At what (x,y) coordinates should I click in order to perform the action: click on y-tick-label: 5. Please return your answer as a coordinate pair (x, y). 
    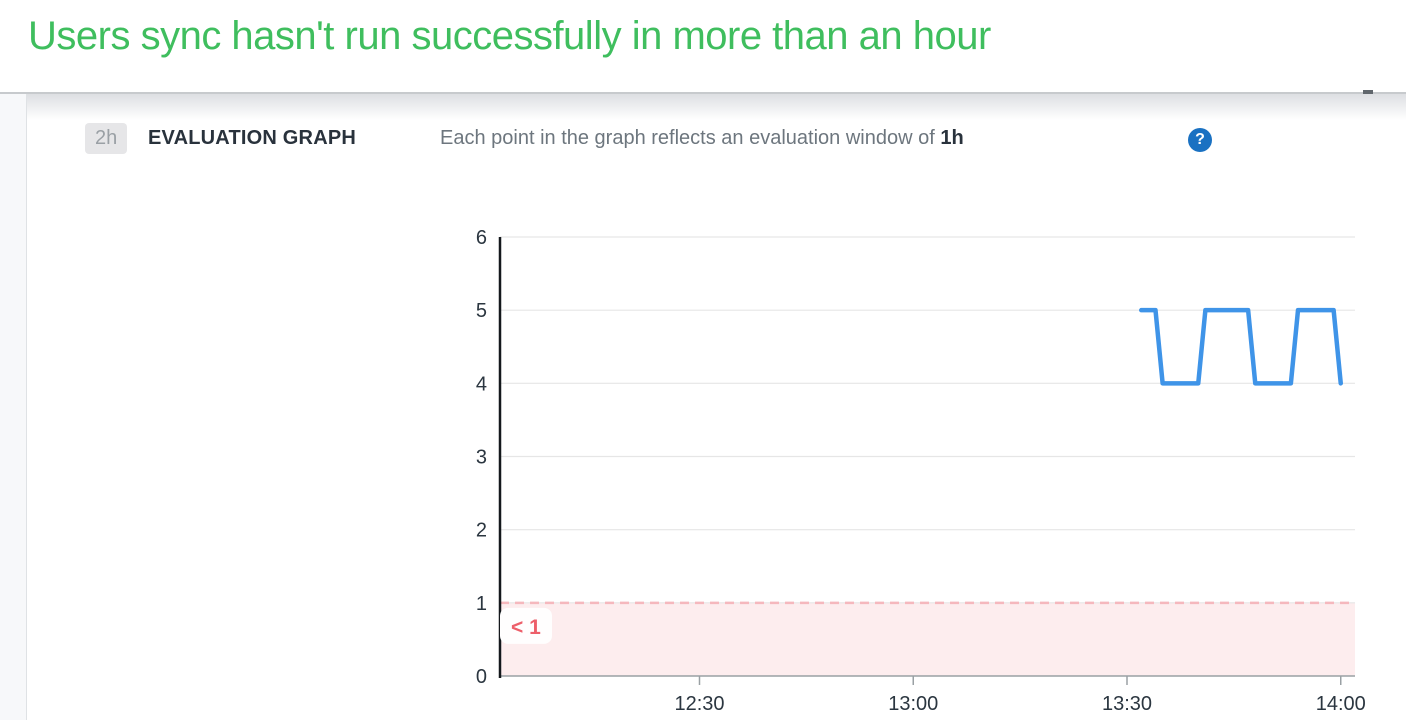
    Looking at the image, I should click on (481, 311).